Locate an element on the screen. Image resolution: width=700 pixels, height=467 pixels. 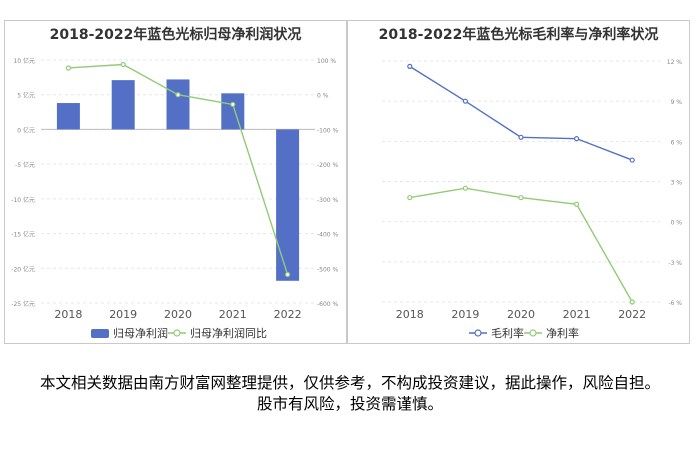
legend-label: 净利率 is located at coordinates (562, 333).